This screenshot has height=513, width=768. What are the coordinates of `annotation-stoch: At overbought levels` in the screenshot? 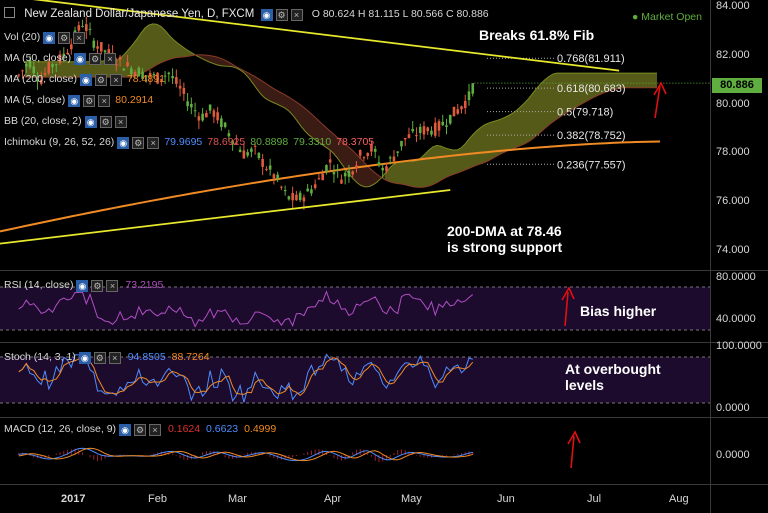 It's located at (613, 377).